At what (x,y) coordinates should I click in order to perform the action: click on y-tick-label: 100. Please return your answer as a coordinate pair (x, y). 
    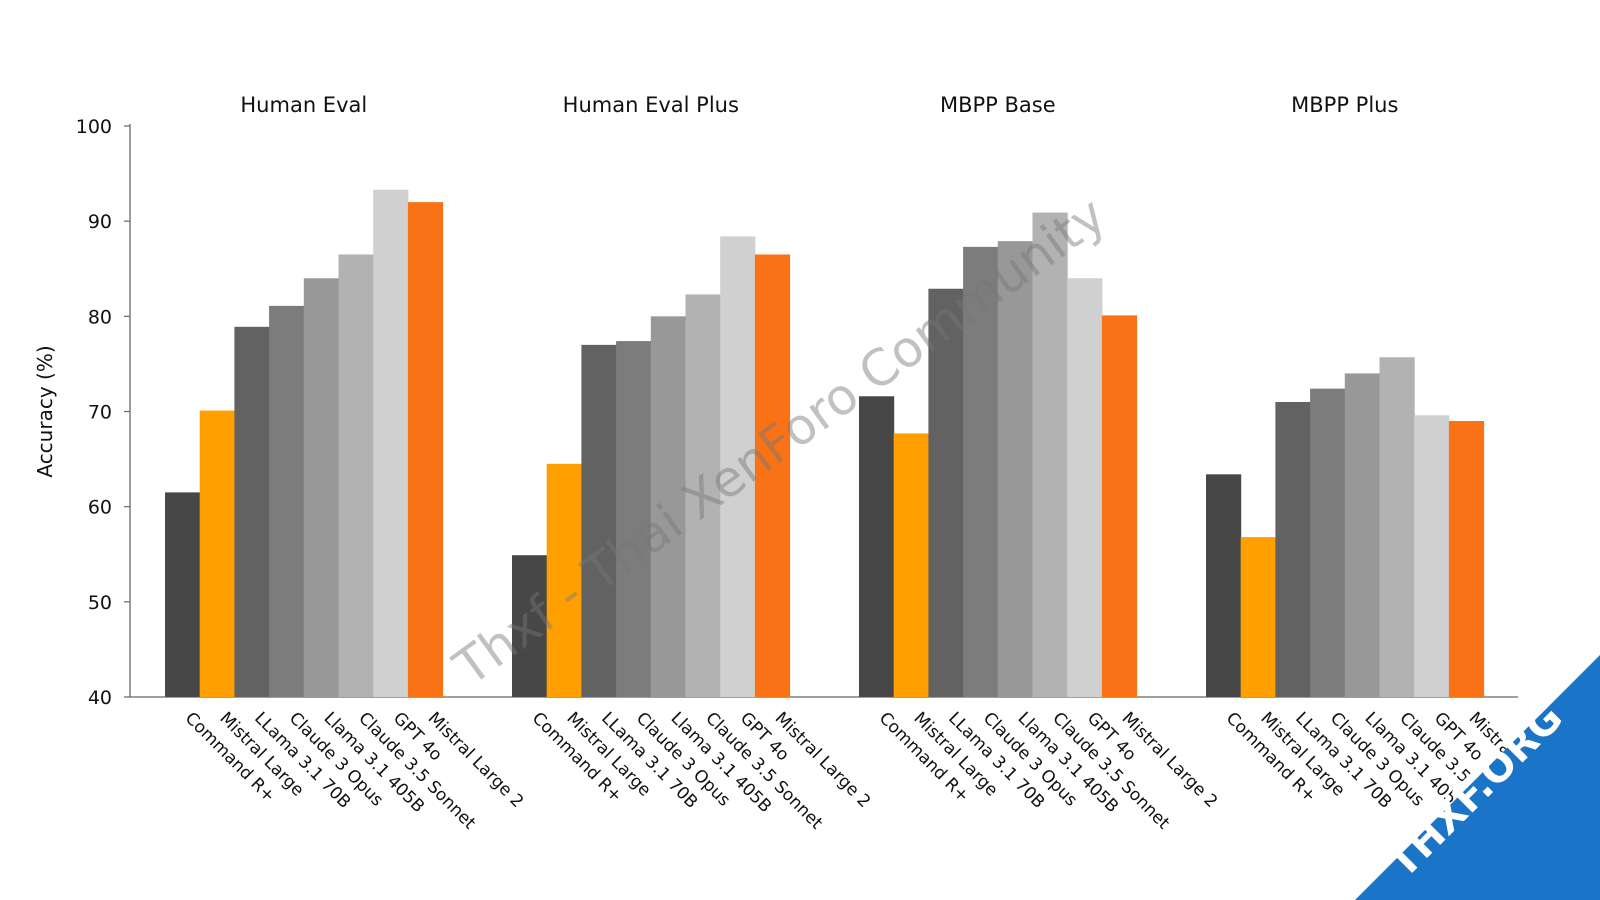
    Looking at the image, I should click on (94, 127).